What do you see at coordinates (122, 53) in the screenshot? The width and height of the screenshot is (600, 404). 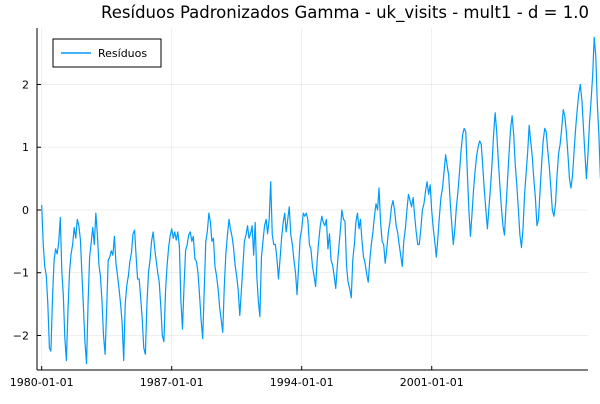 I see `legend-label: Resíduos` at bounding box center [122, 53].